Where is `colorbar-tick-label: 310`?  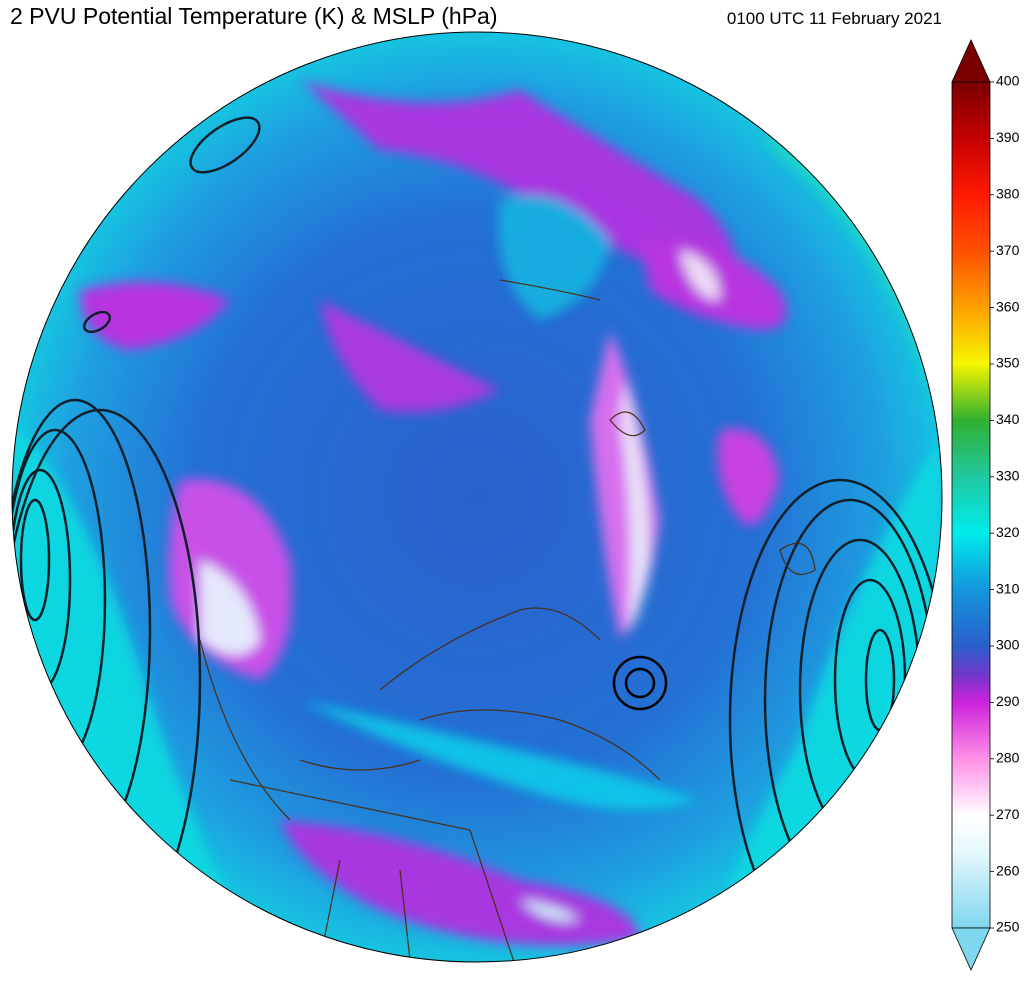
colorbar-tick-label: 310 is located at coordinates (1008, 588).